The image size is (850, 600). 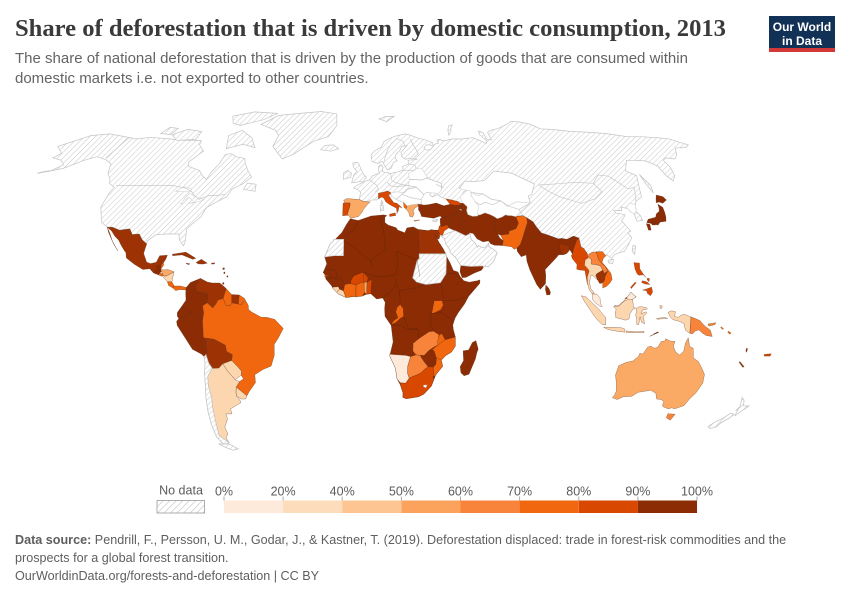 I want to click on svg-text: 20%, so click(x=283, y=492).